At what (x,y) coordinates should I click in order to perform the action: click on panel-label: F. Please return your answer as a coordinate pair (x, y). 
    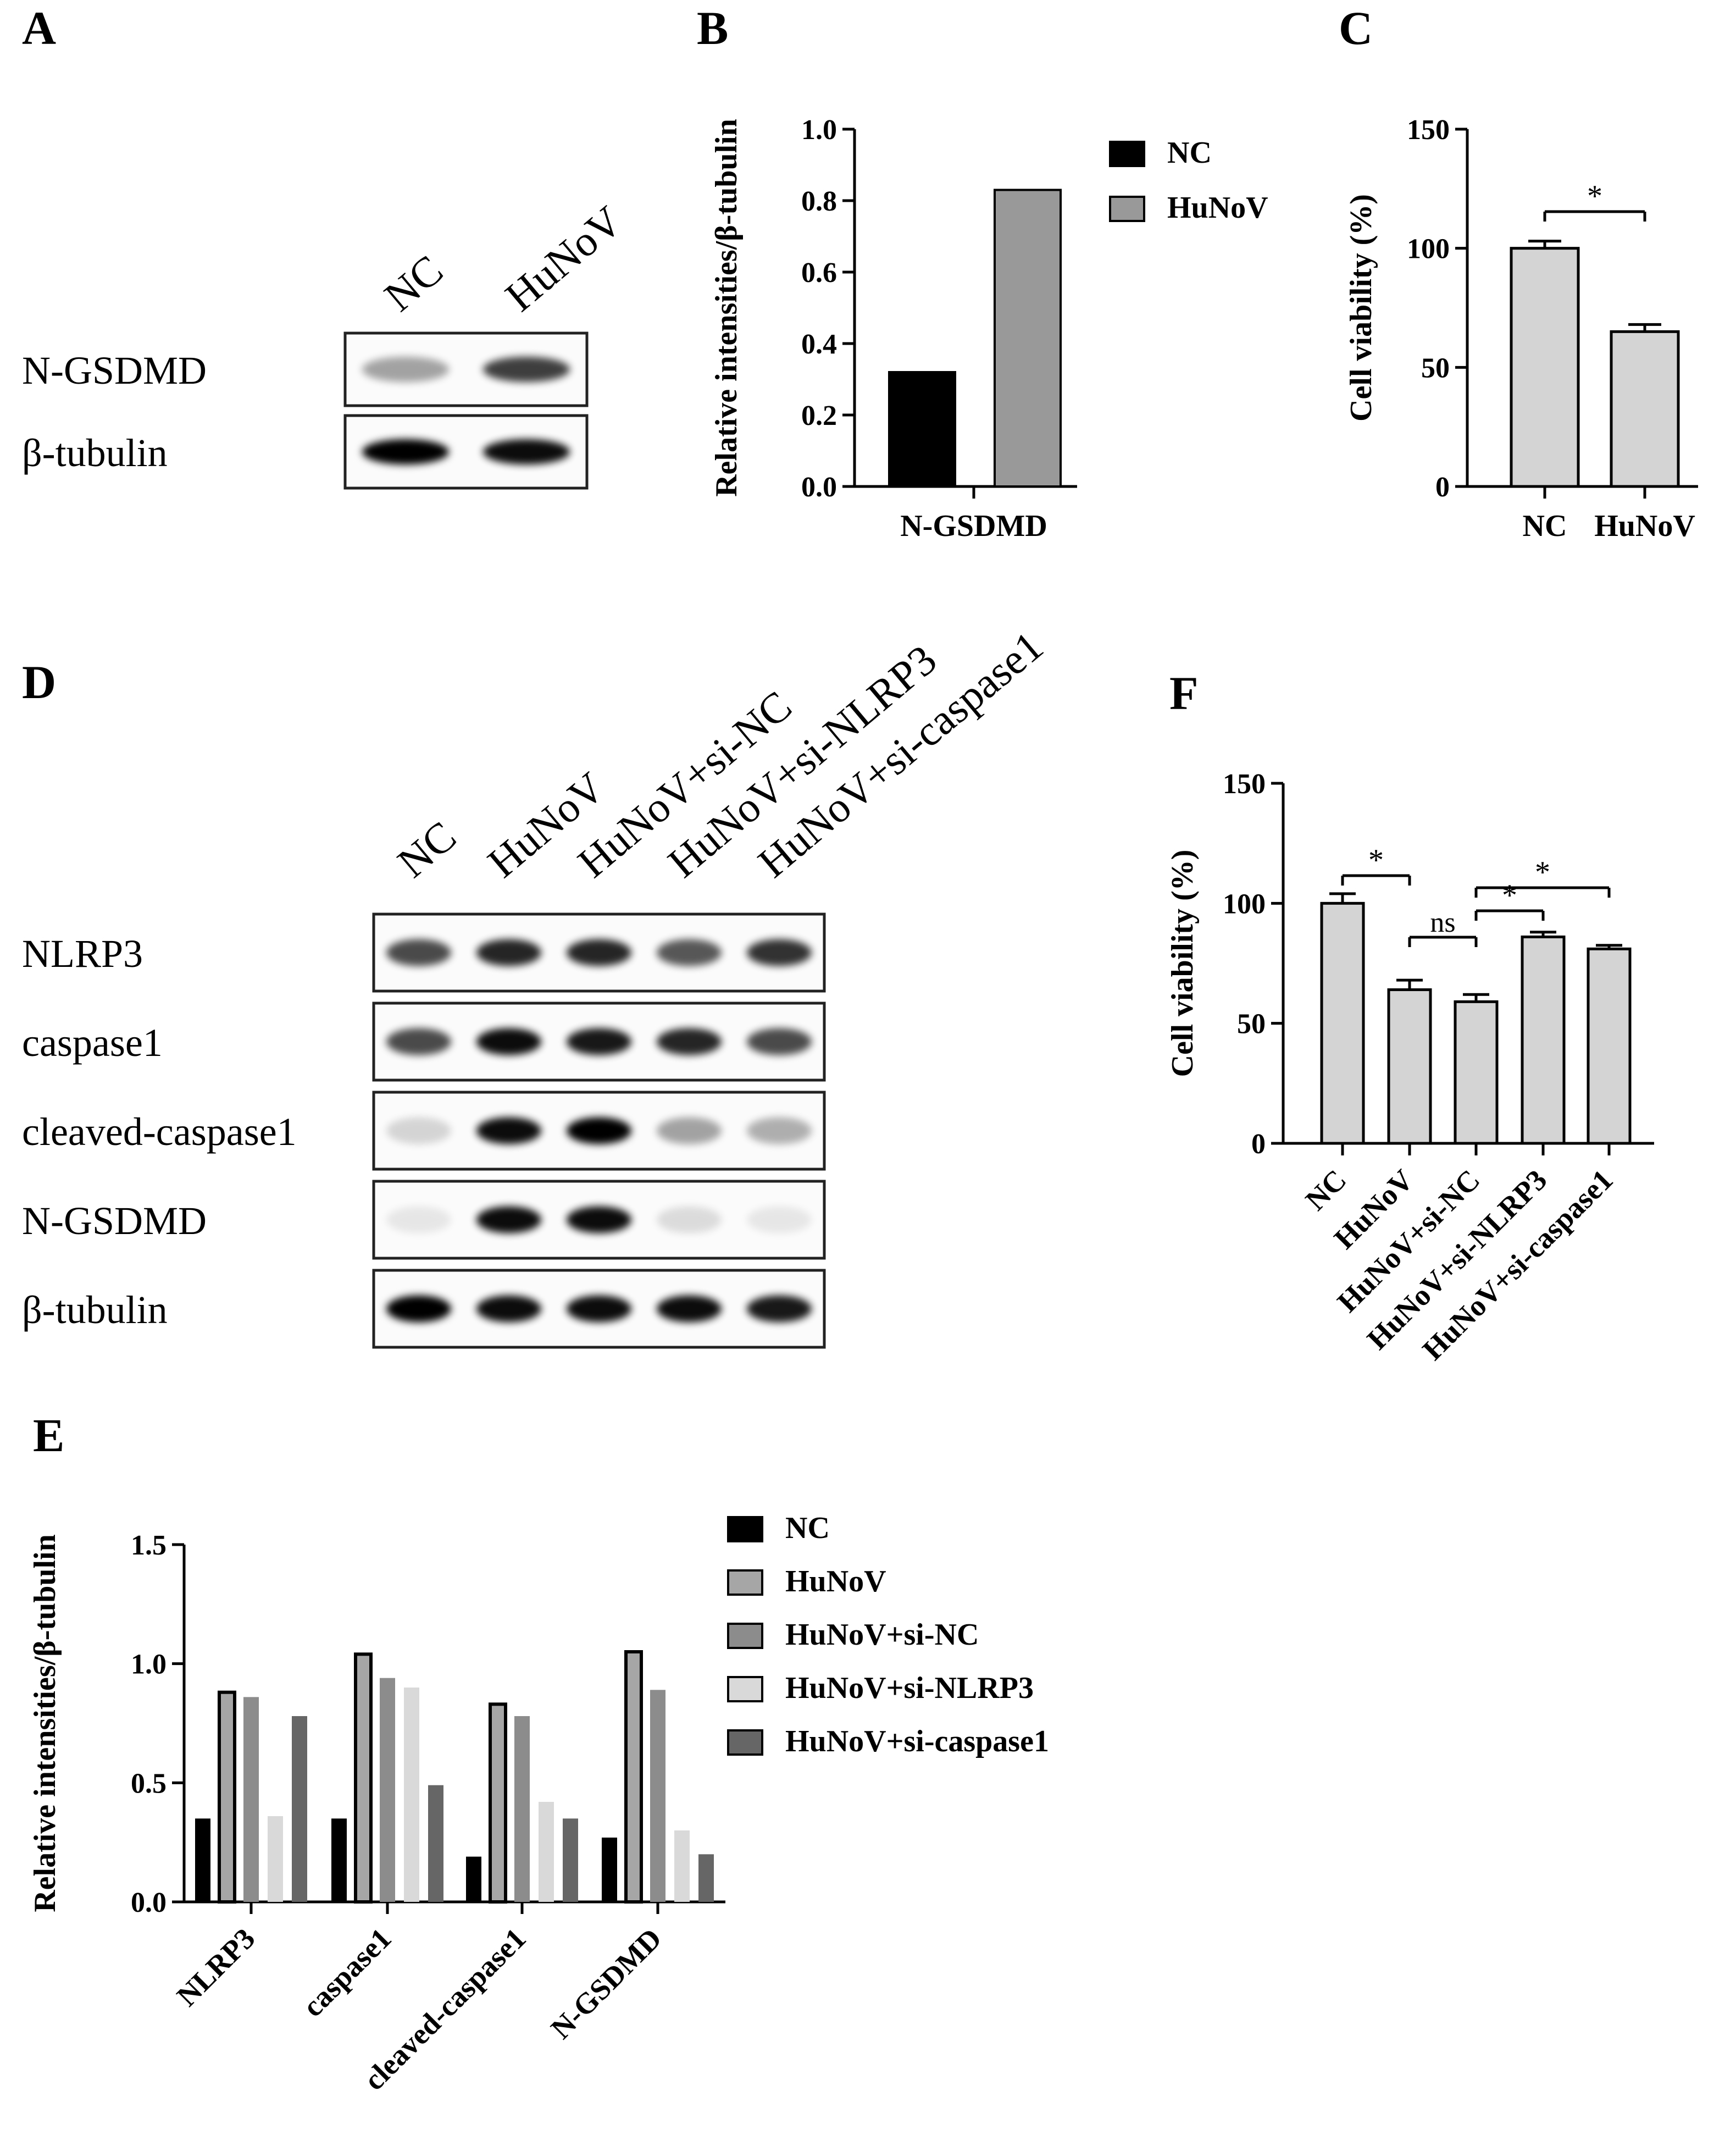
    Looking at the image, I should click on (1184, 693).